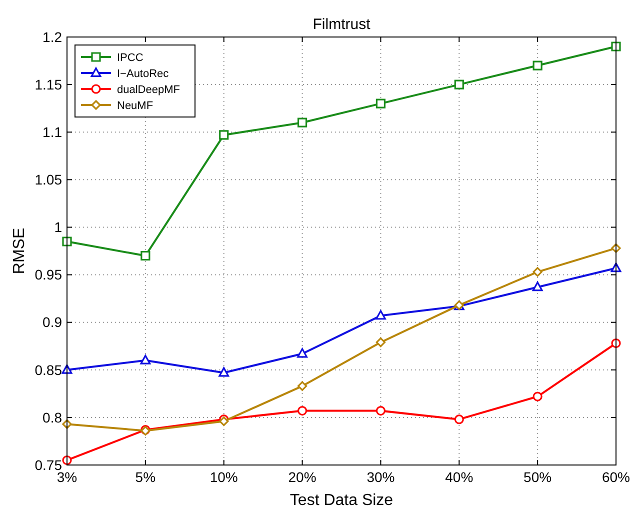  I want to click on y-tick-label: 1.05, so click(48, 180).